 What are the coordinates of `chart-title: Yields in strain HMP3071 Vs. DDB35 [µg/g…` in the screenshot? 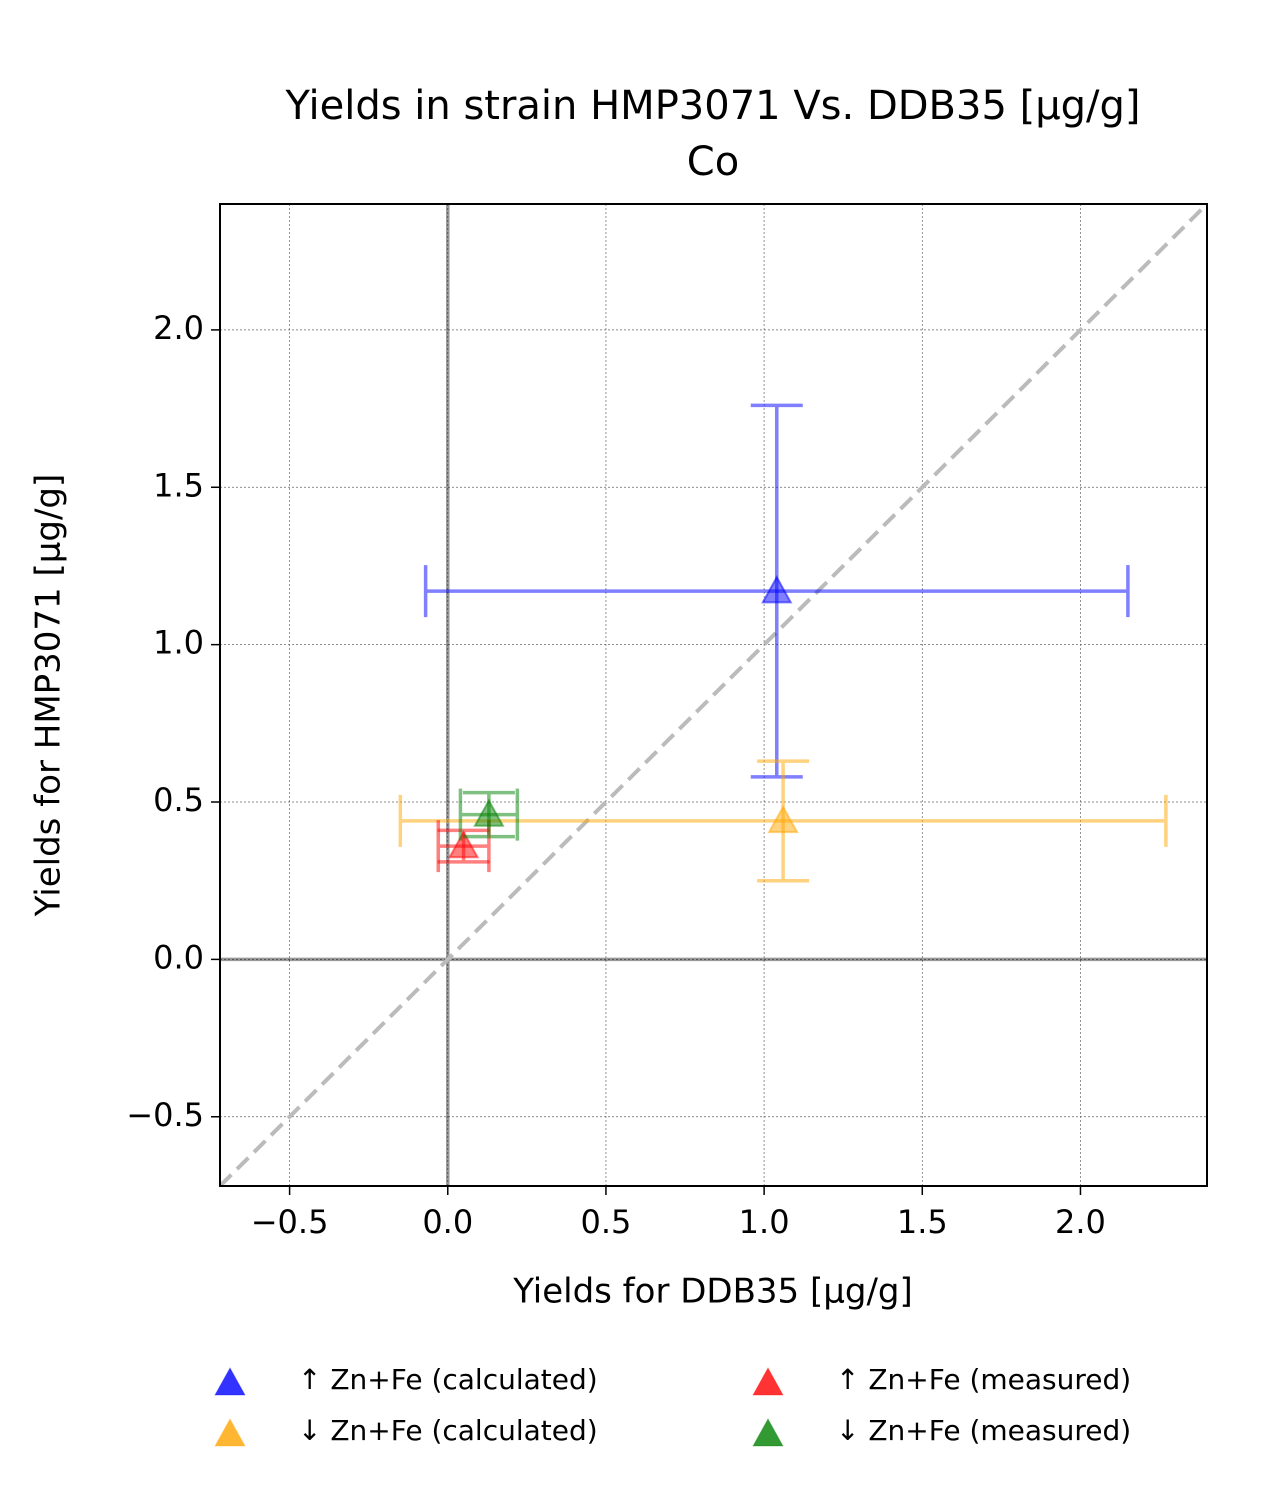 It's located at (712, 106).